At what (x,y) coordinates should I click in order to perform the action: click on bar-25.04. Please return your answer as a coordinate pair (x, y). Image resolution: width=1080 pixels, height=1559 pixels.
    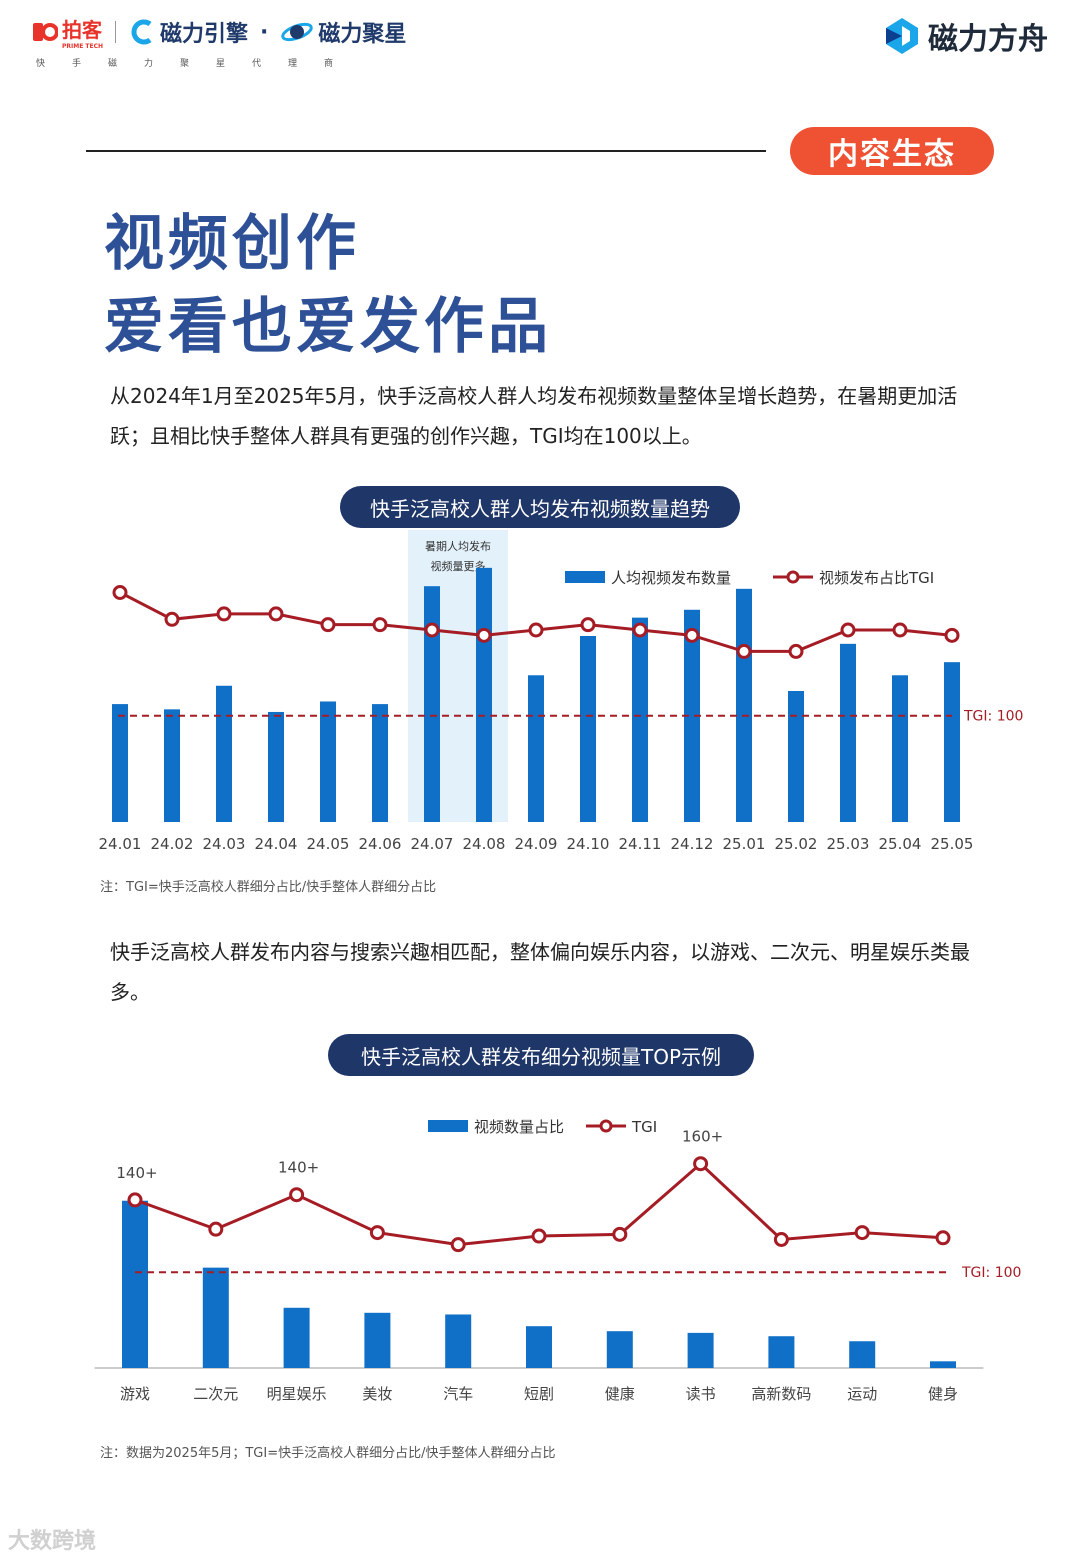
    Looking at the image, I should click on (900, 748).